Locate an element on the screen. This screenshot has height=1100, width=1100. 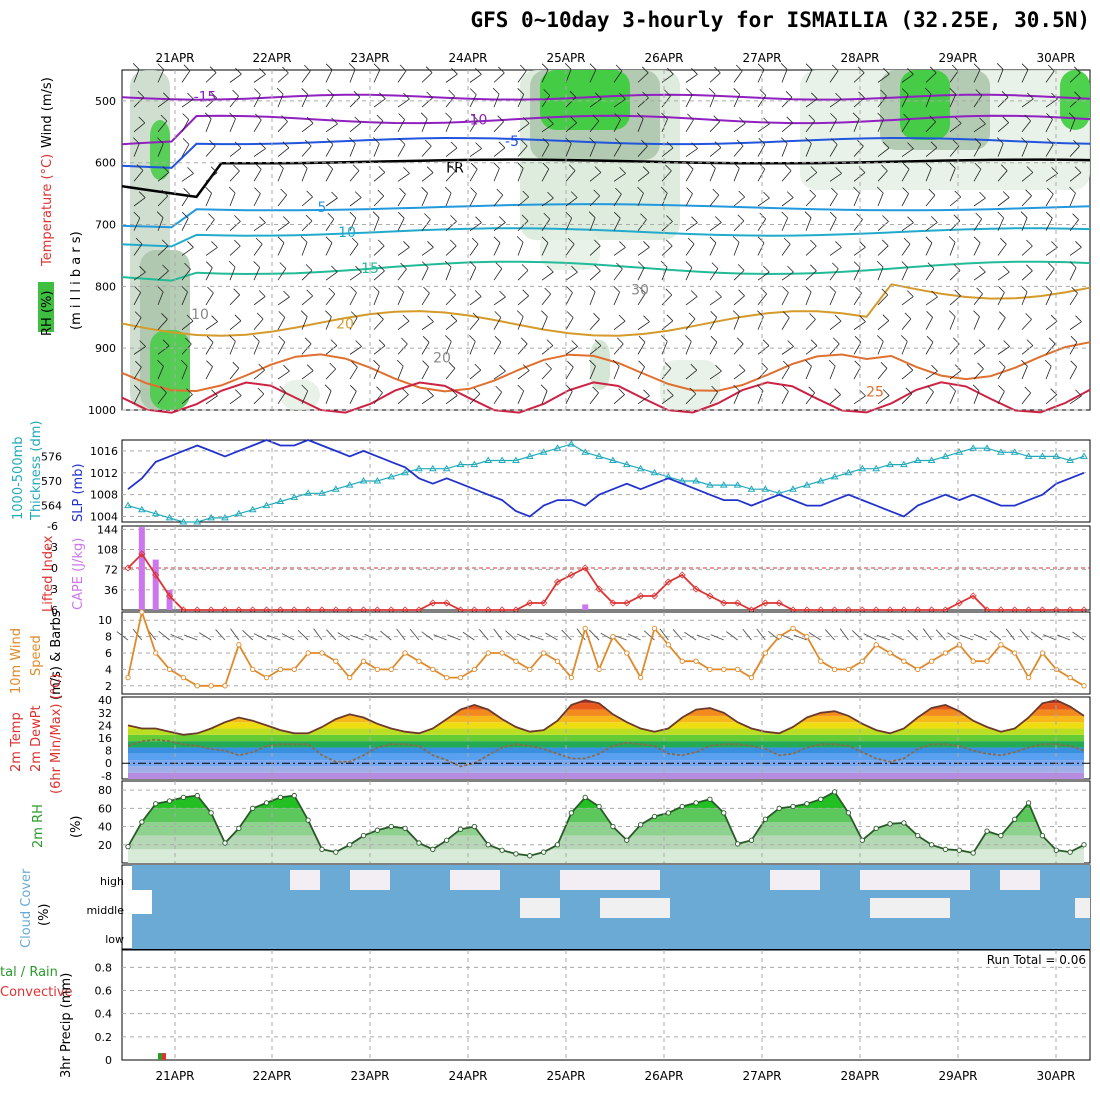
pressure-tick: 600 is located at coordinates (105, 163).